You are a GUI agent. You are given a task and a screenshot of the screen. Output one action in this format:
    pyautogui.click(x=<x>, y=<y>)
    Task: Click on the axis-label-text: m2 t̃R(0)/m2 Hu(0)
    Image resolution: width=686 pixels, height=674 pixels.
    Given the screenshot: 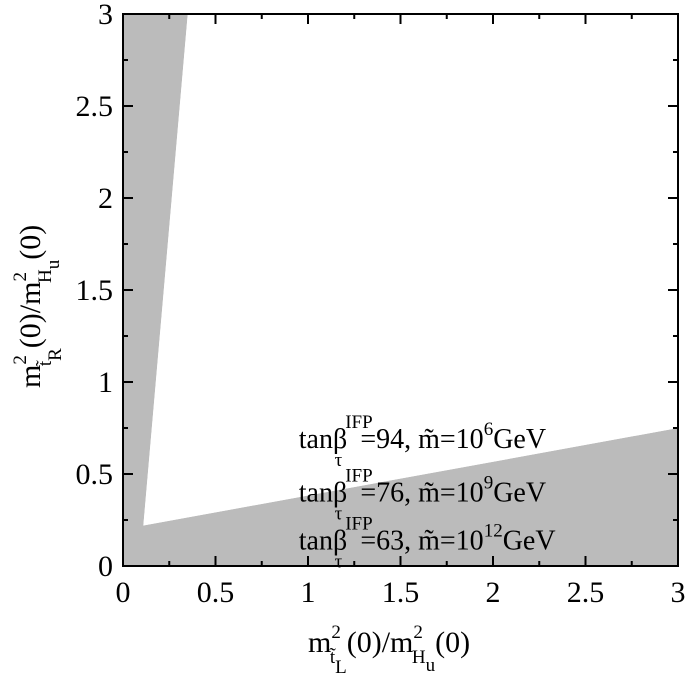 What is the action you would take?
    pyautogui.click(x=38, y=306)
    